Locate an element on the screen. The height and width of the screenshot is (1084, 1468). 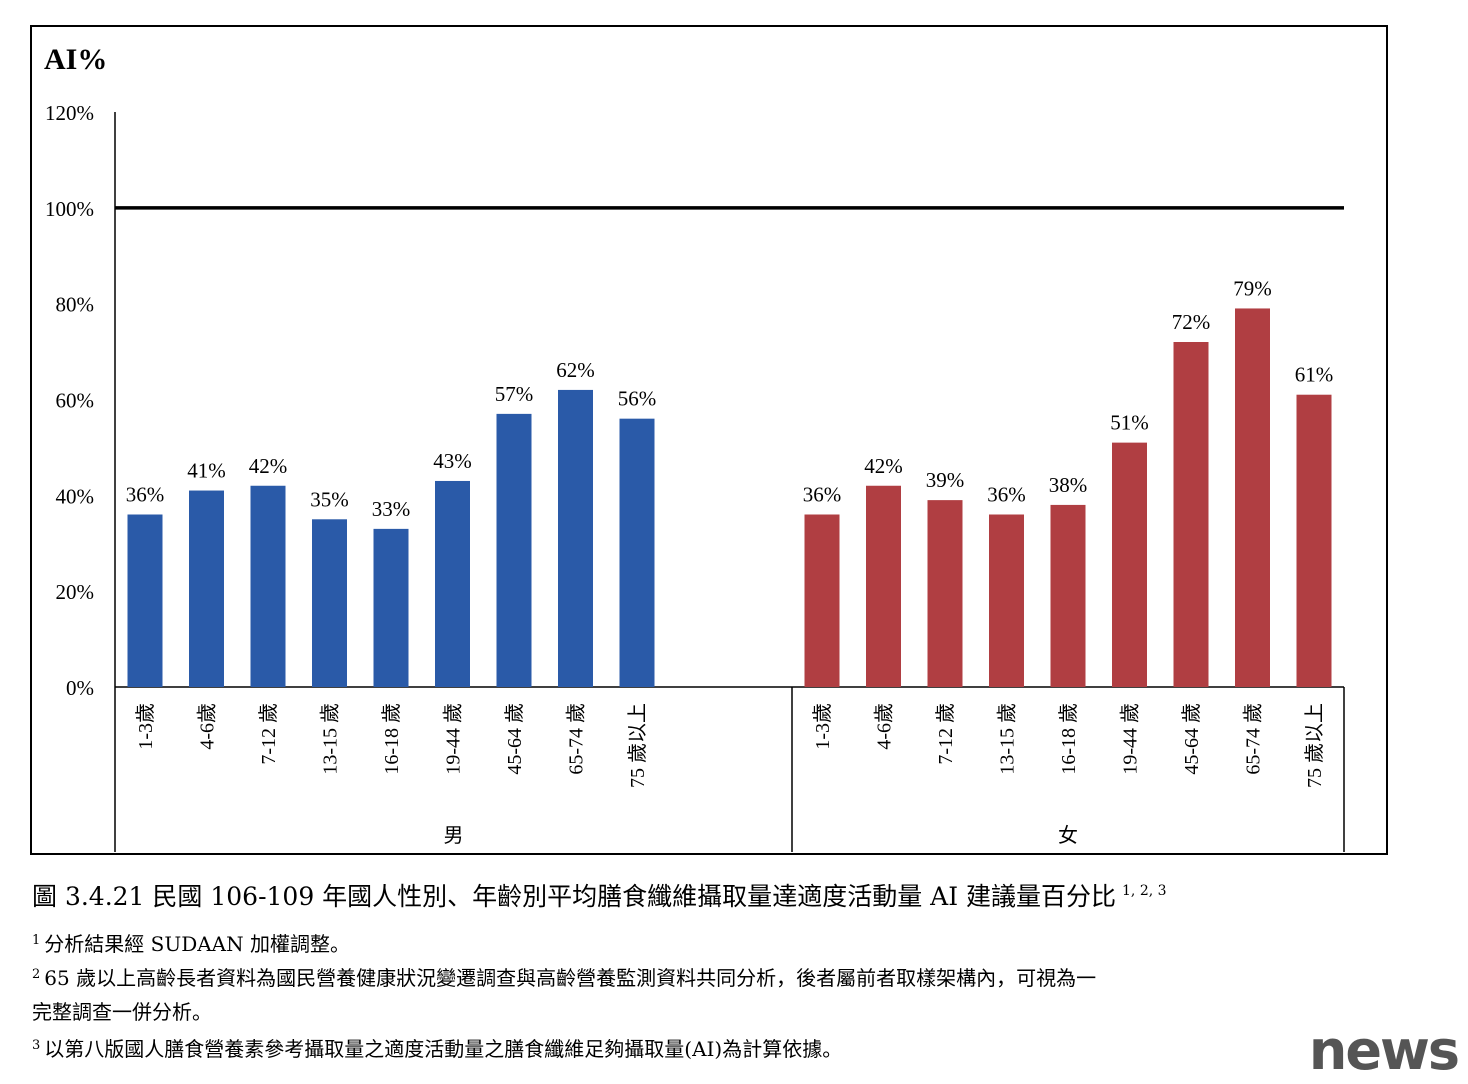
data-label: 79% is located at coordinates (1252, 288).